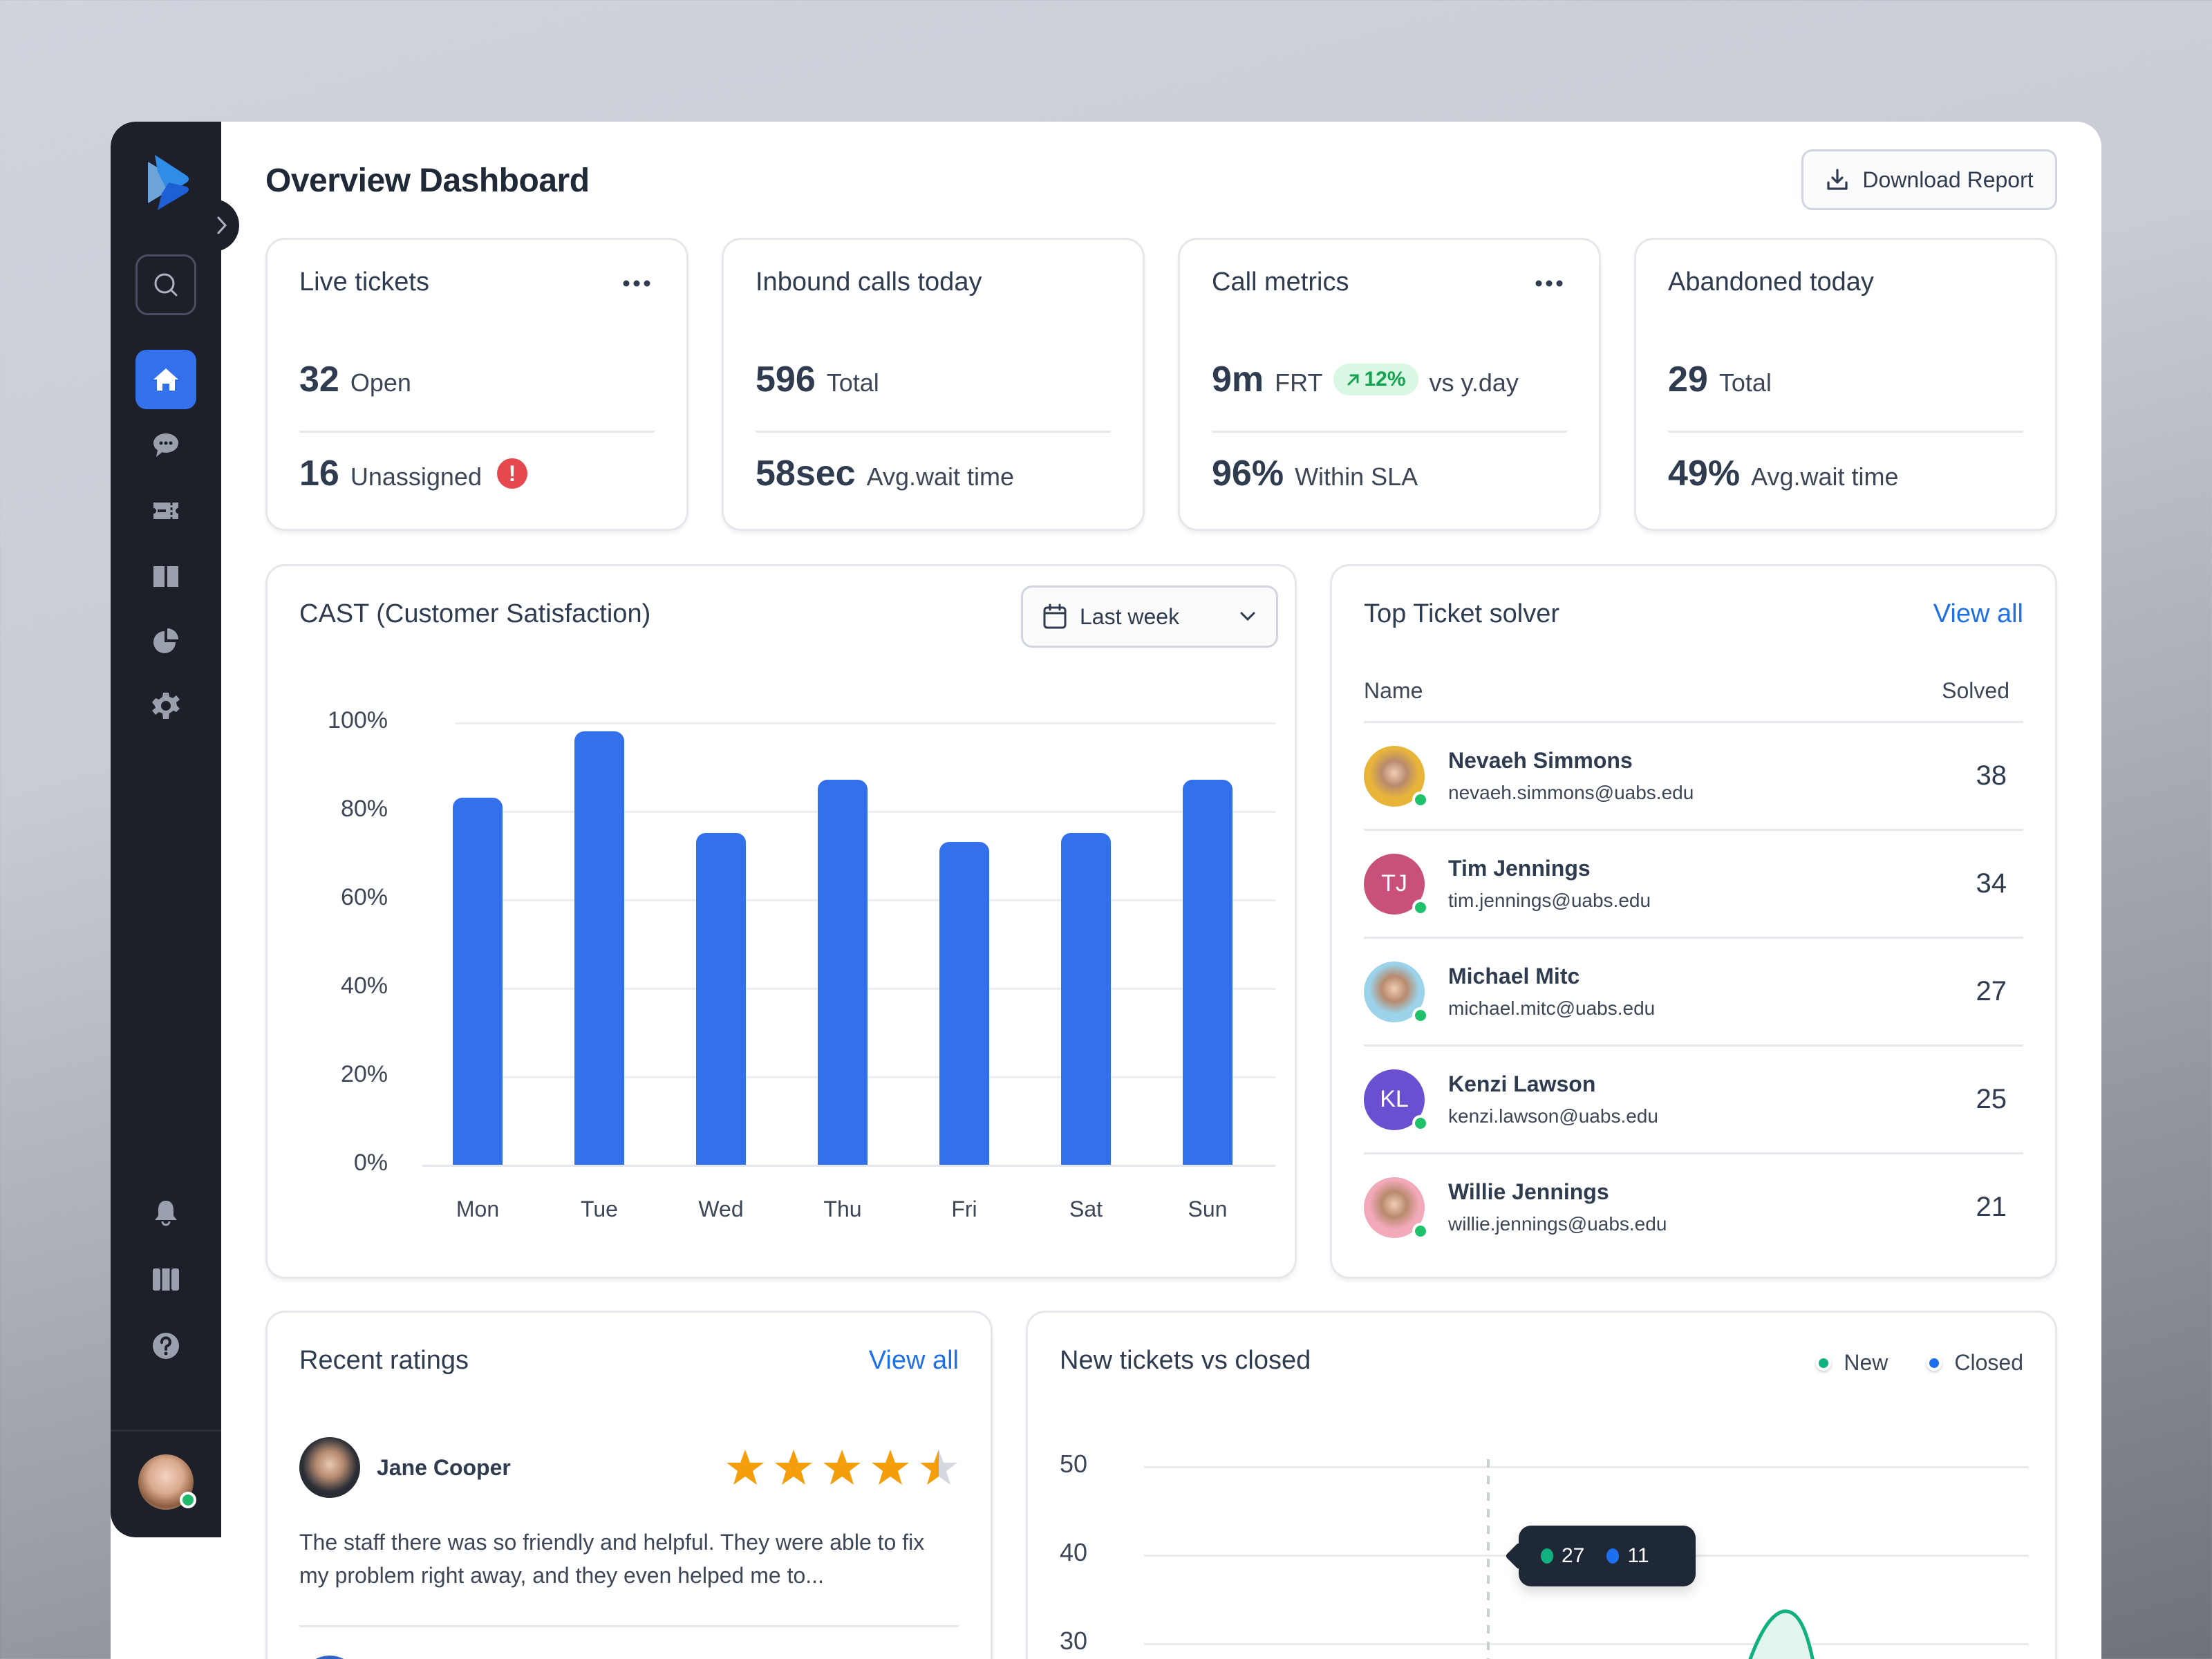  Describe the element at coordinates (1991, 1099) in the screenshot. I see `solved-count: 25` at that location.